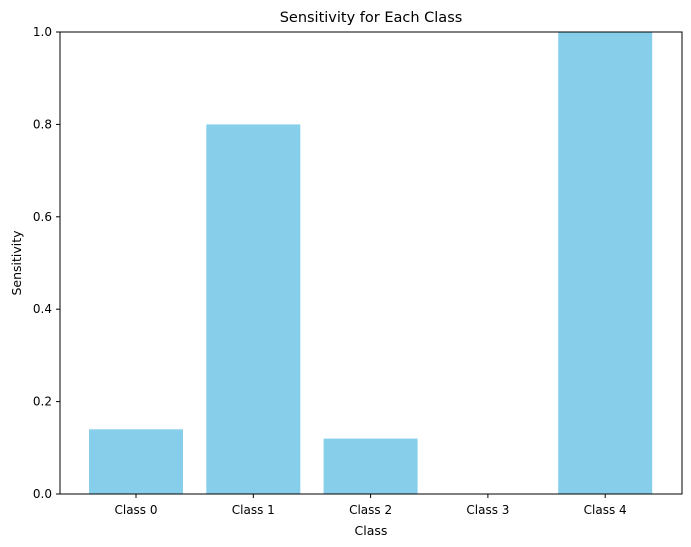 The image size is (691, 547). What do you see at coordinates (42, 32) in the screenshot?
I see `y-tick-label: 1.0` at bounding box center [42, 32].